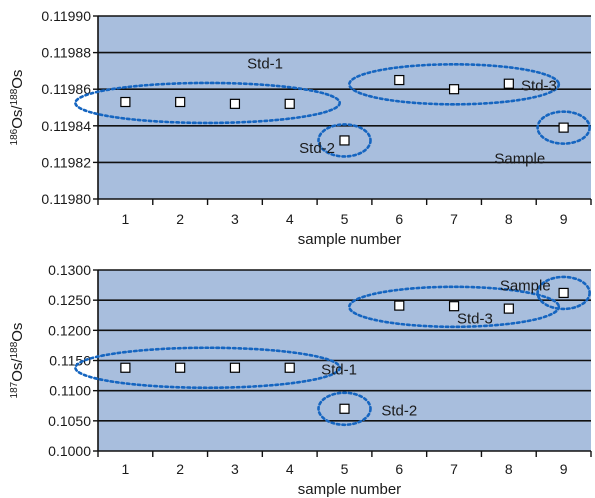 The height and width of the screenshot is (498, 595). I want to click on y-axis-title: 186Os/188Os, so click(18, 108).